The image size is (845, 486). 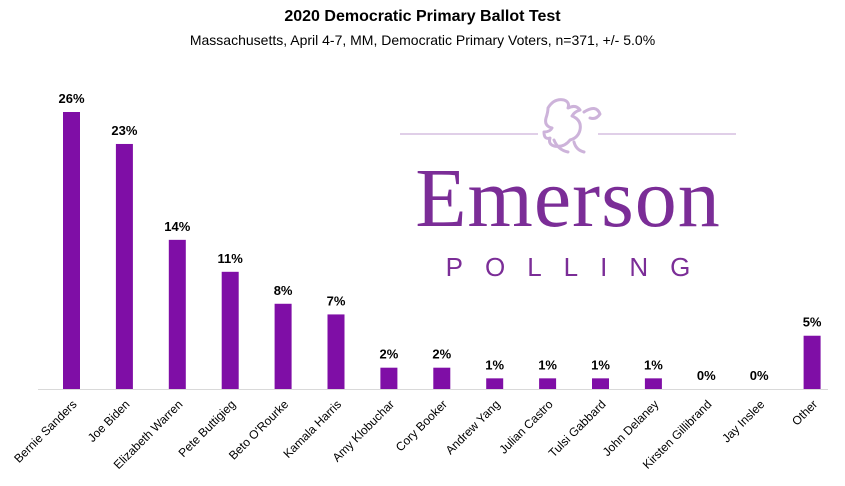 What do you see at coordinates (71, 98) in the screenshot?
I see `data-label: 26%` at bounding box center [71, 98].